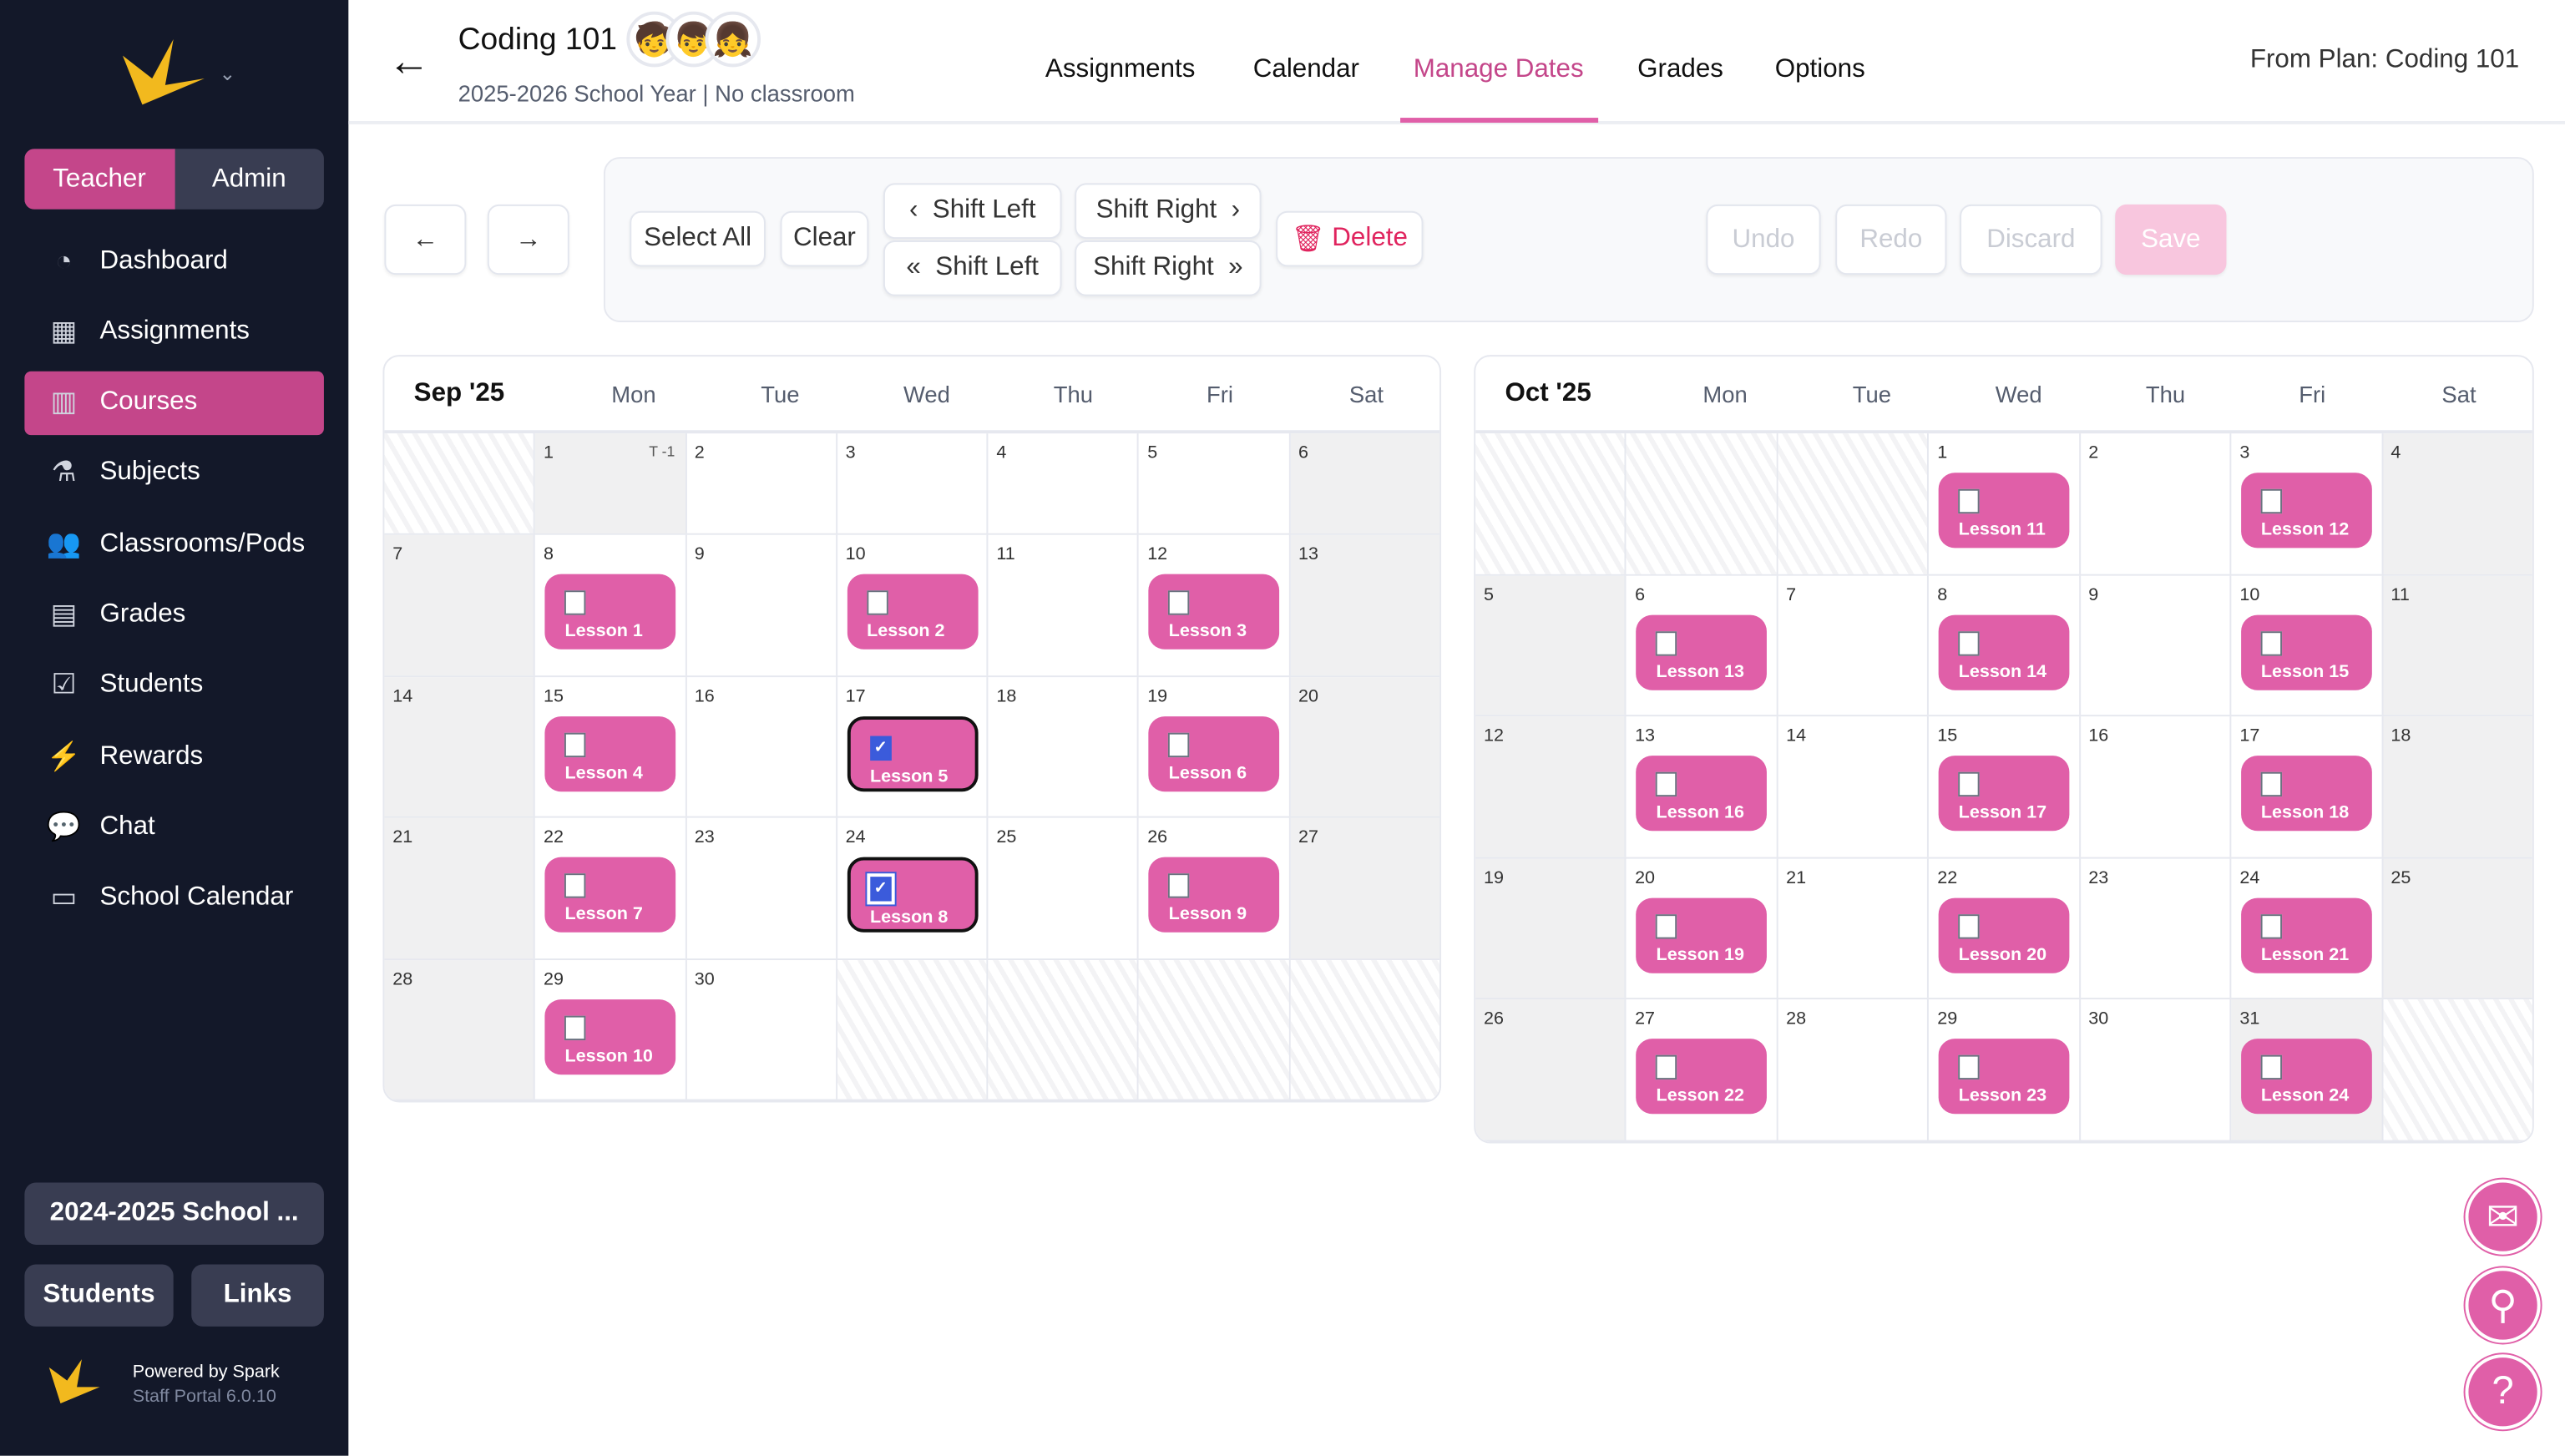 This screenshot has height=1456, width=2565. Describe the element at coordinates (913, 483) in the screenshot. I see `calendar-day: 3` at that location.